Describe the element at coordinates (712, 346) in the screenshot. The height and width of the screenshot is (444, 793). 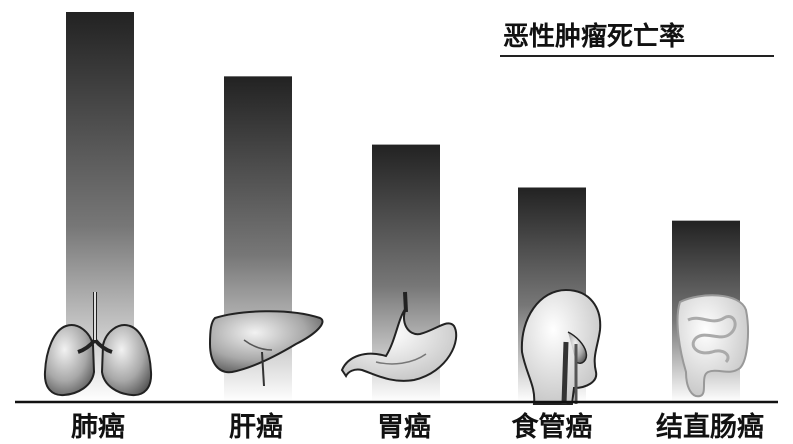
I see `intestine-icon` at that location.